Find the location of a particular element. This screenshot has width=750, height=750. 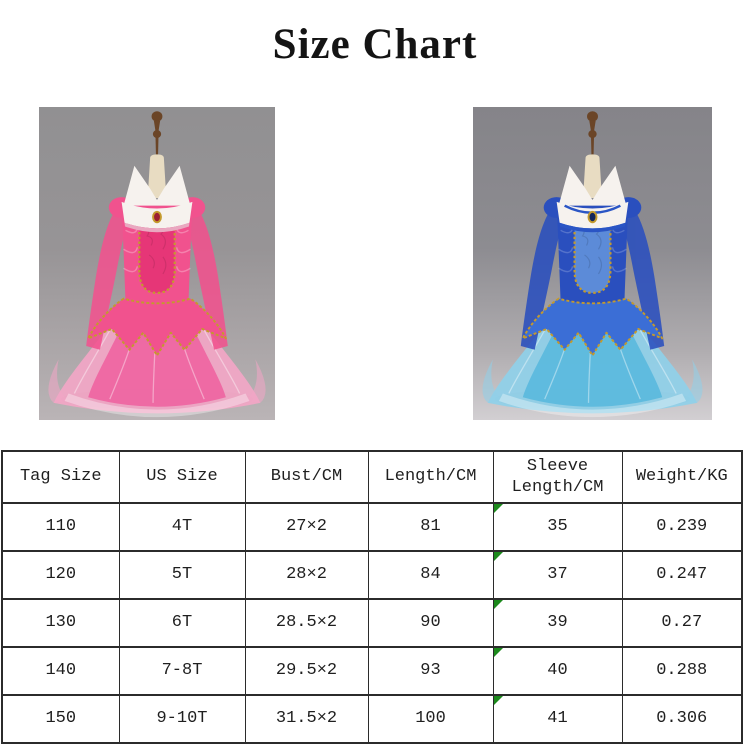

cell-sleeve-length: 35 is located at coordinates (557, 527).